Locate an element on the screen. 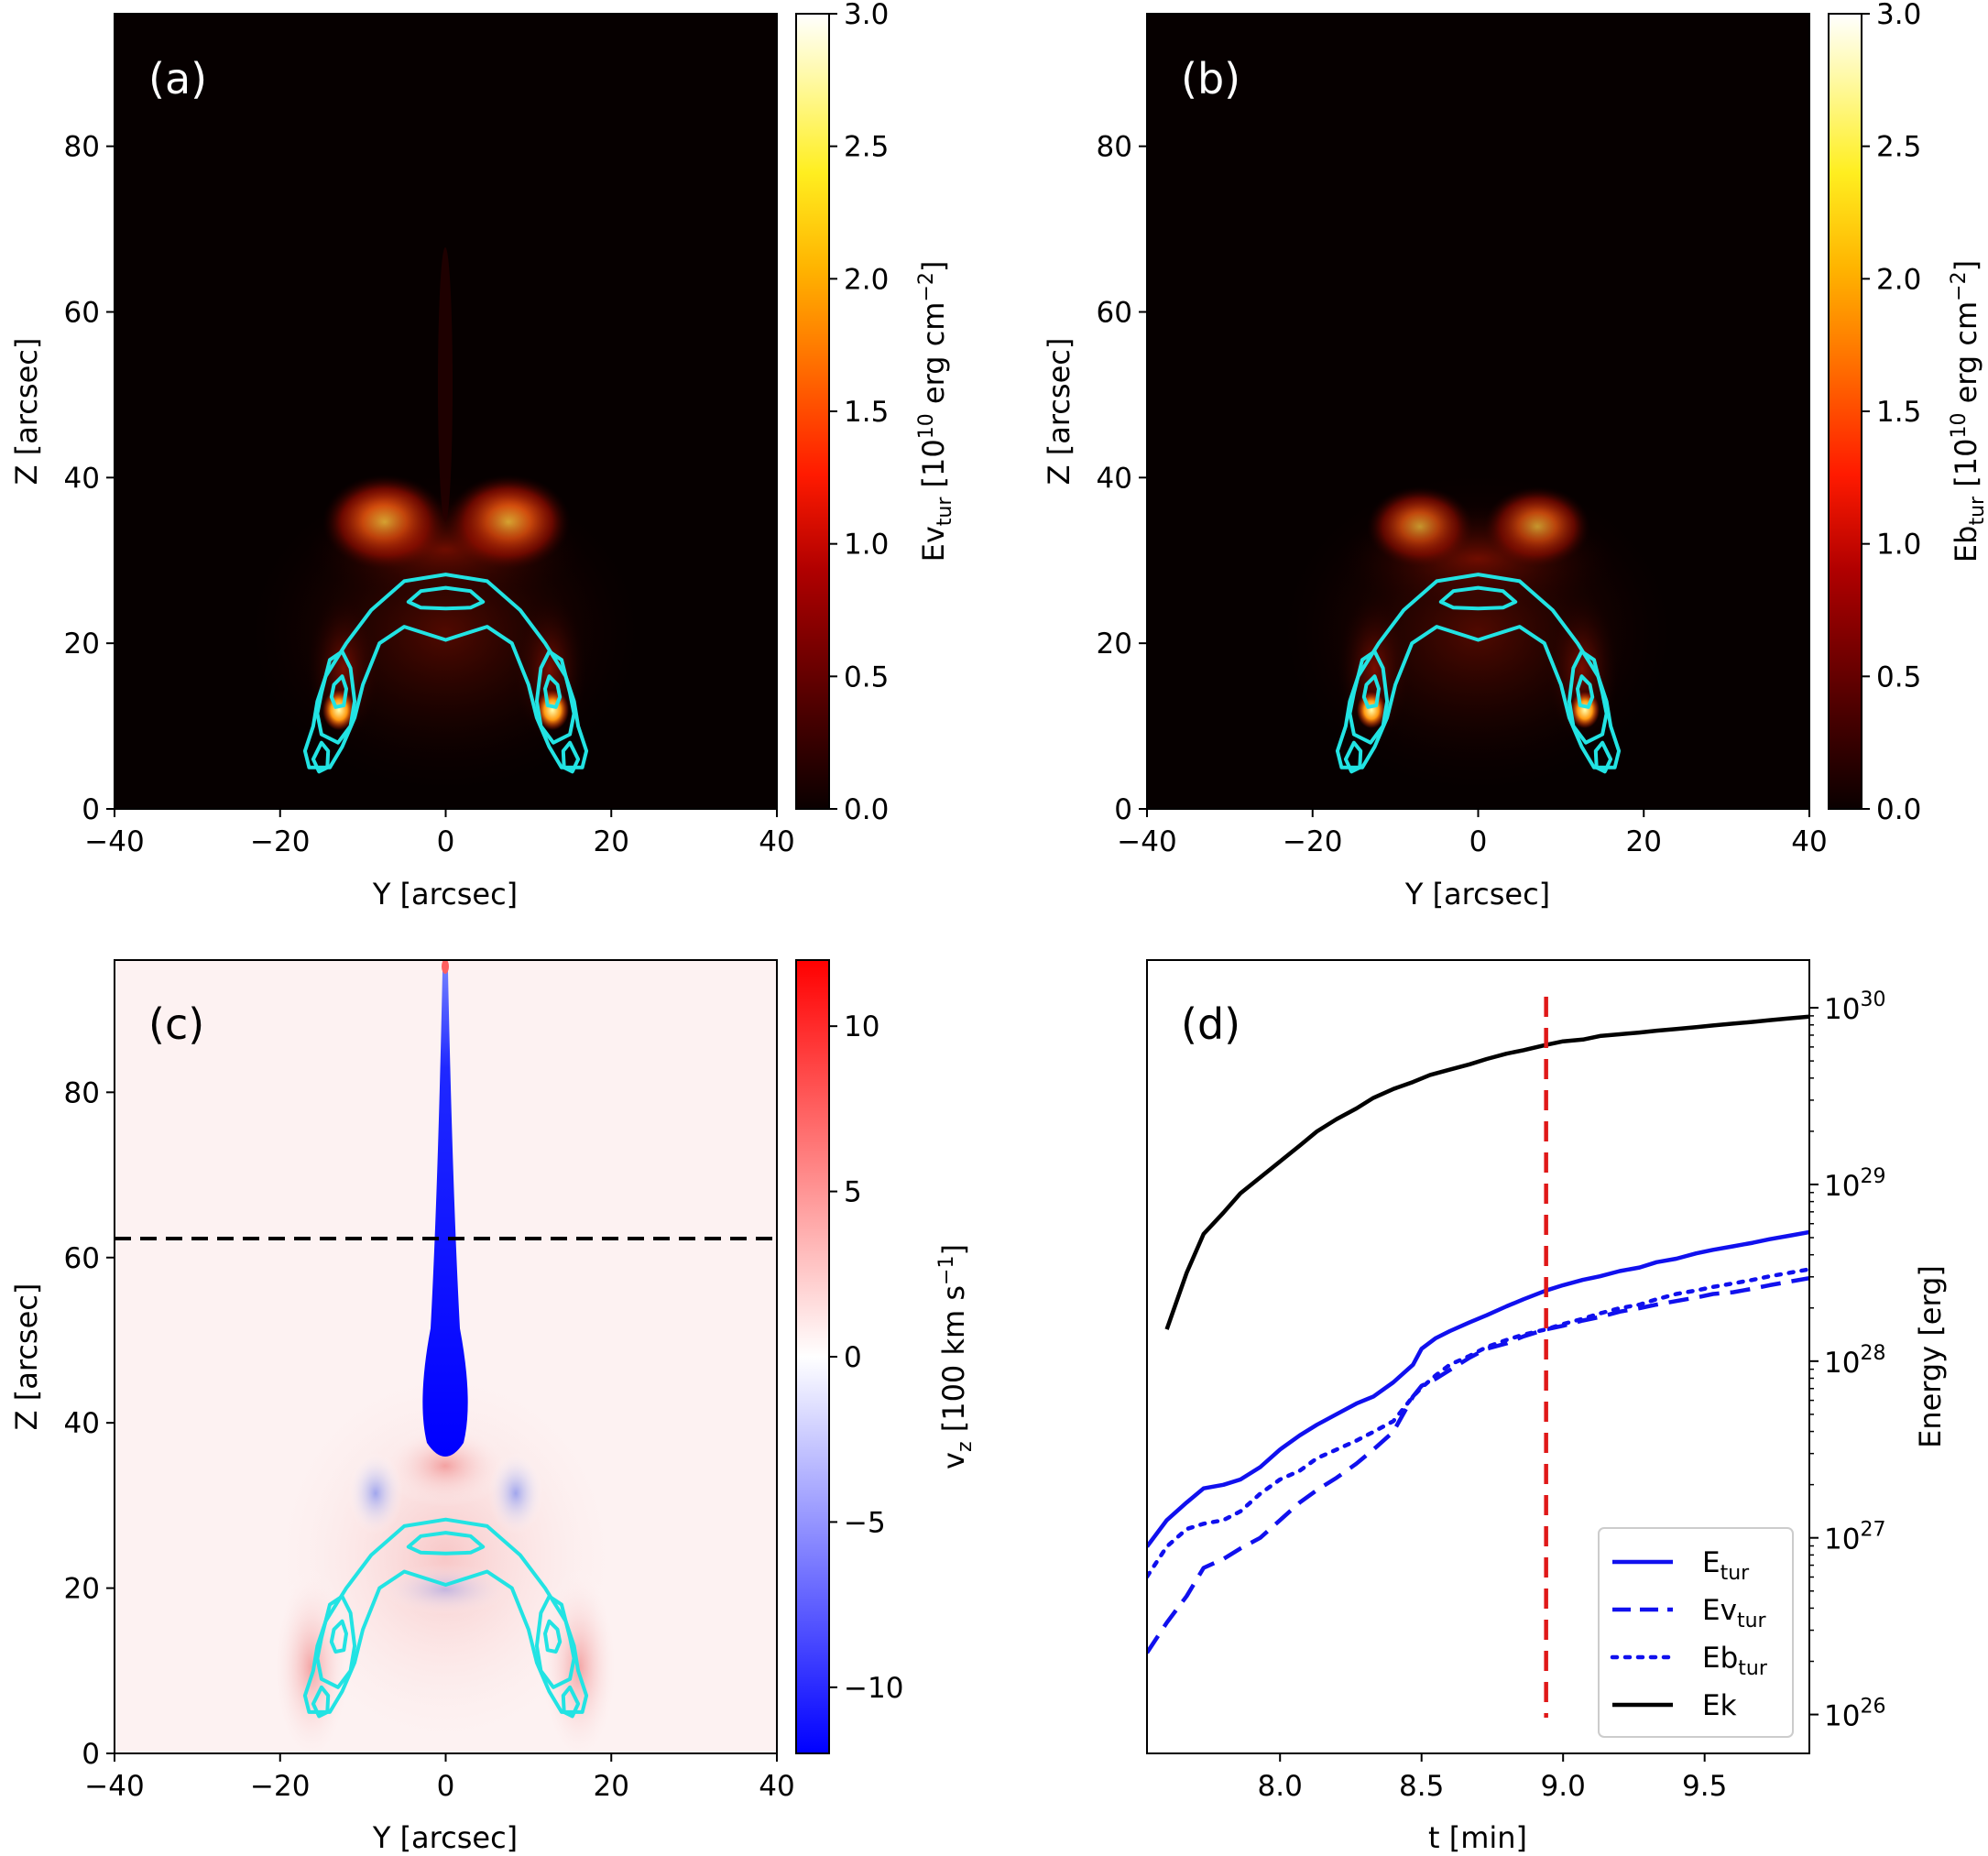 The width and height of the screenshot is (1988, 1856). panel-label: (c) is located at coordinates (176, 1024).